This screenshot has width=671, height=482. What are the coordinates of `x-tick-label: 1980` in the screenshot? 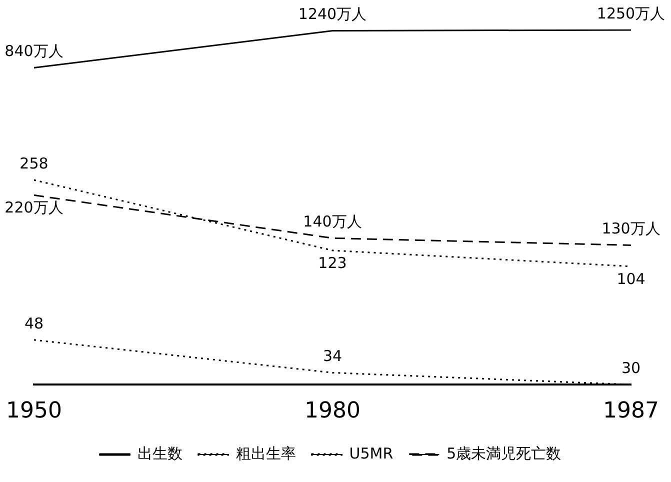 It's located at (332, 411).